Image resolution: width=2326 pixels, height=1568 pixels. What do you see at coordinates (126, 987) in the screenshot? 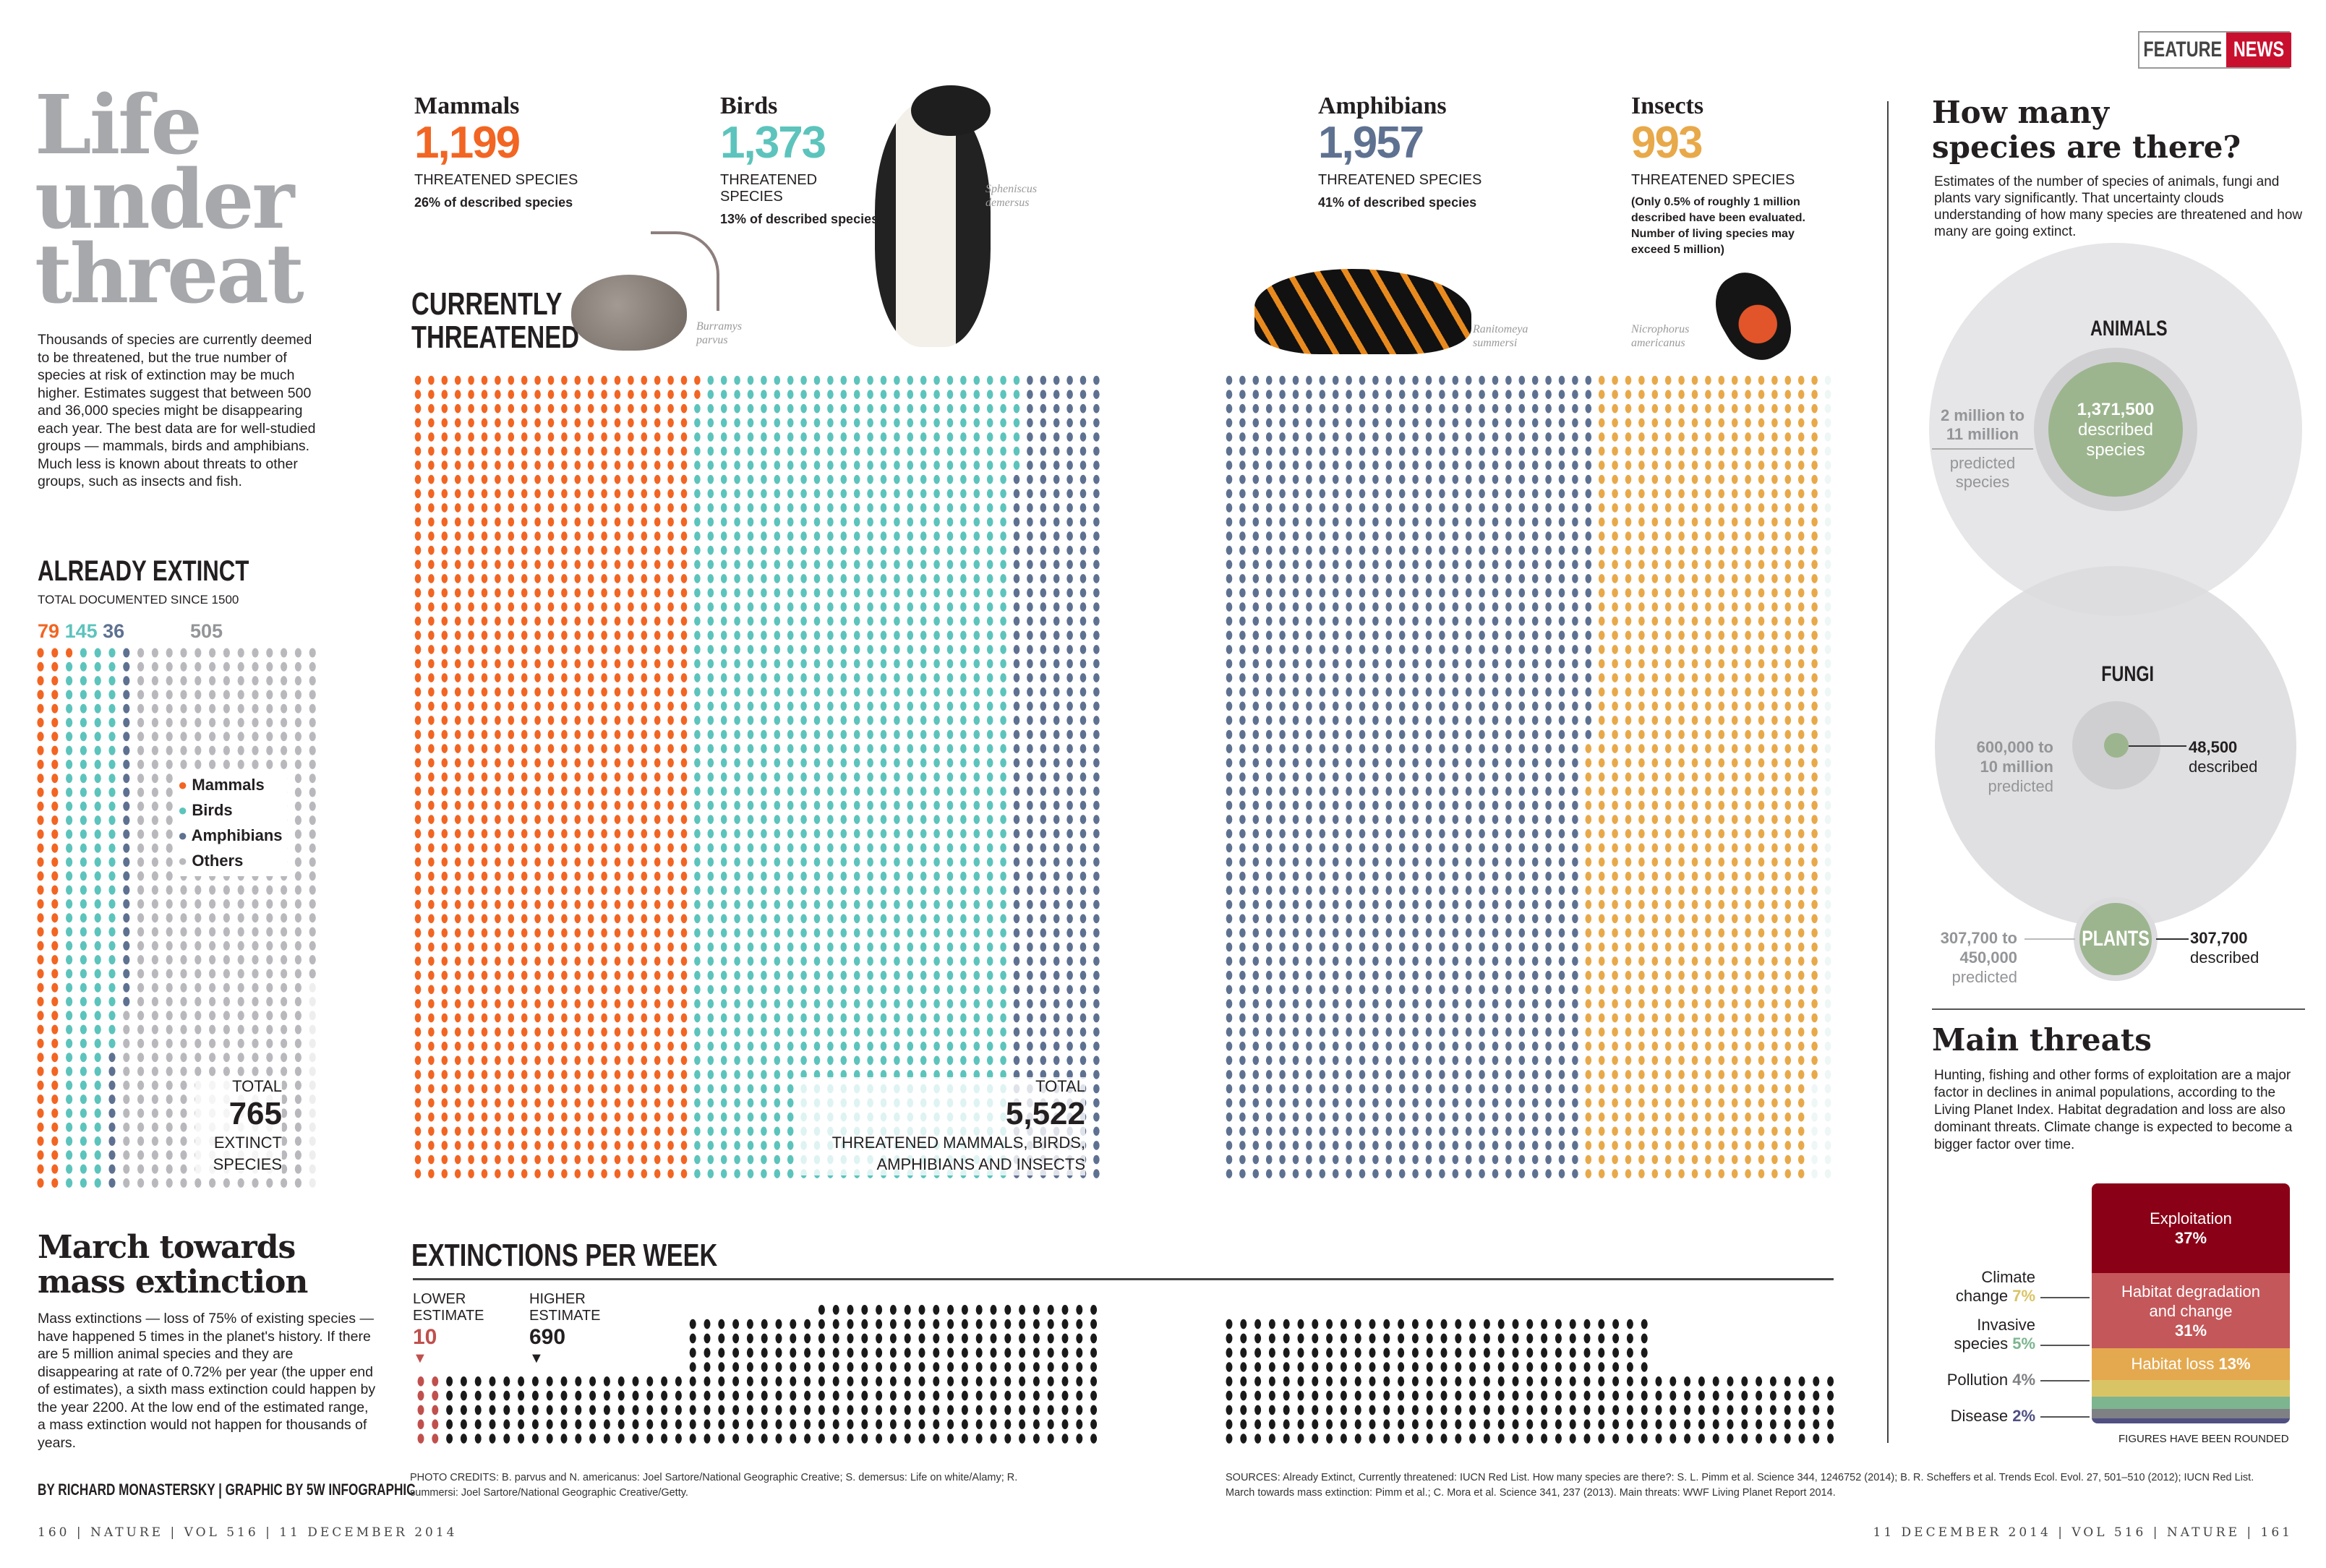
I see `extinct-amphibian-dot` at bounding box center [126, 987].